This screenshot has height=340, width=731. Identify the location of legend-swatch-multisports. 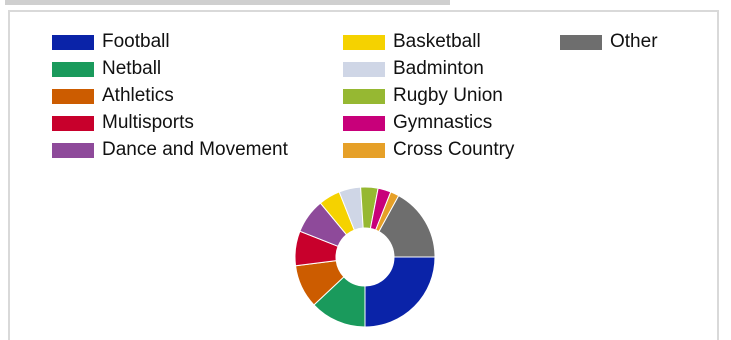
(73, 123).